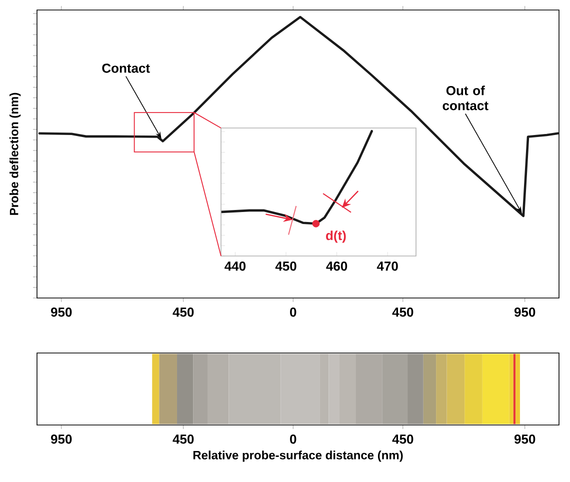 This screenshot has height=482, width=570. Describe the element at coordinates (126, 68) in the screenshot. I see `annotation: Contact` at that location.